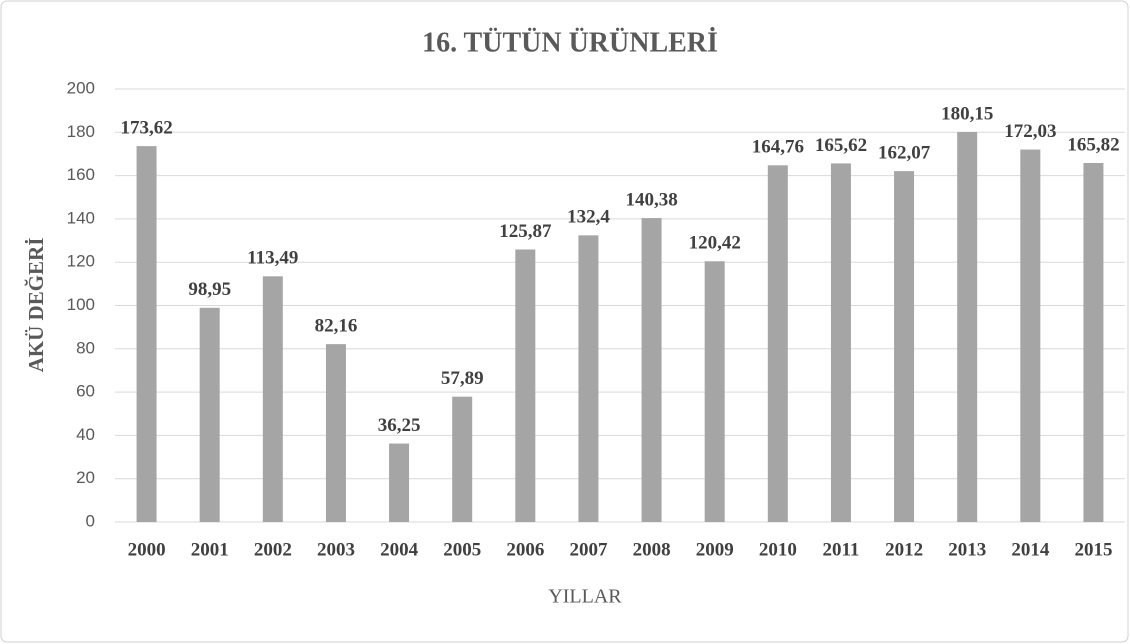  What do you see at coordinates (840, 549) in the screenshot?
I see `x-tick-label: 2011` at bounding box center [840, 549].